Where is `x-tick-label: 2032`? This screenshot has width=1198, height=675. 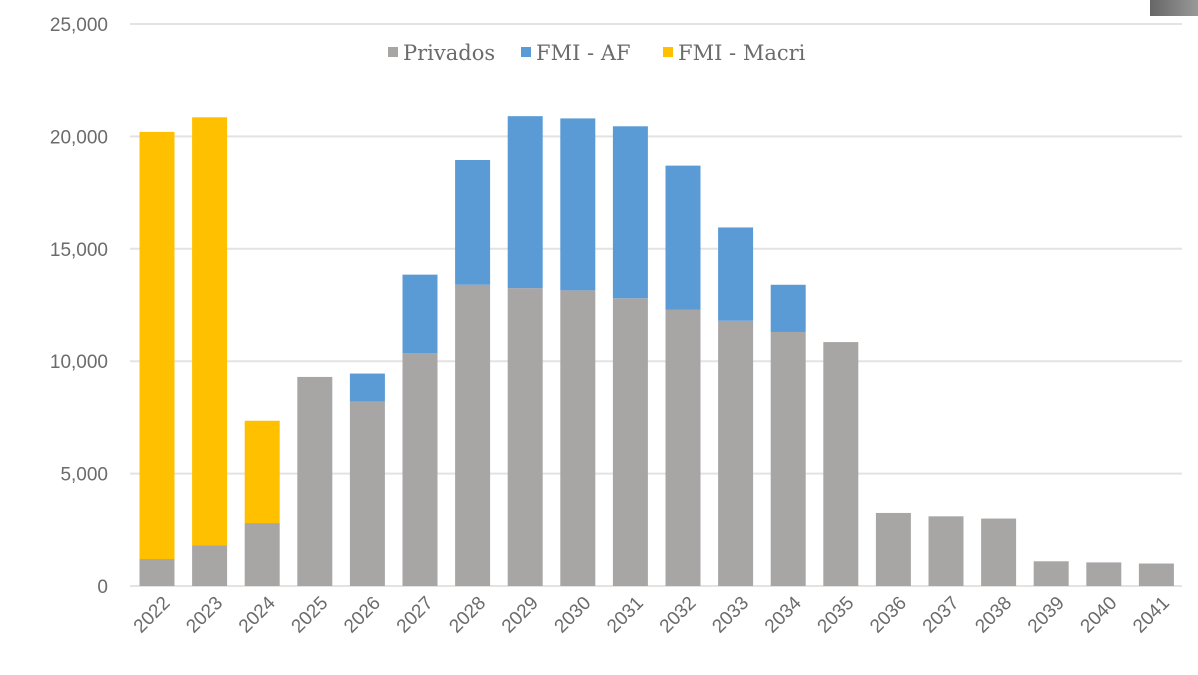 x-tick-label: 2032 is located at coordinates (678, 615).